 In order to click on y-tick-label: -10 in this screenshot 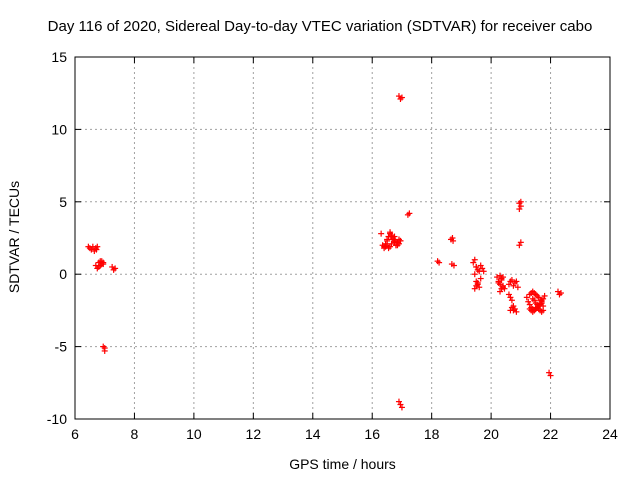, I will do `click(57, 419)`.